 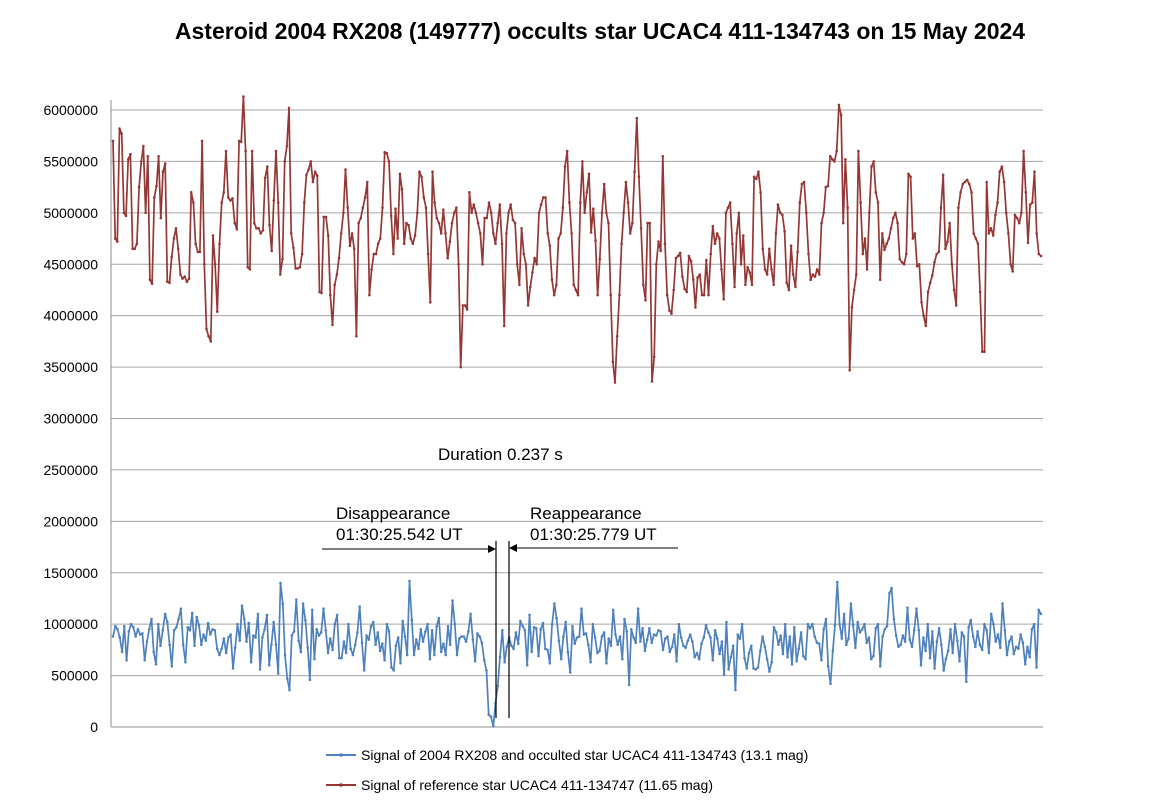 What do you see at coordinates (70, 161) in the screenshot?
I see `y-tick-label: 5500000` at bounding box center [70, 161].